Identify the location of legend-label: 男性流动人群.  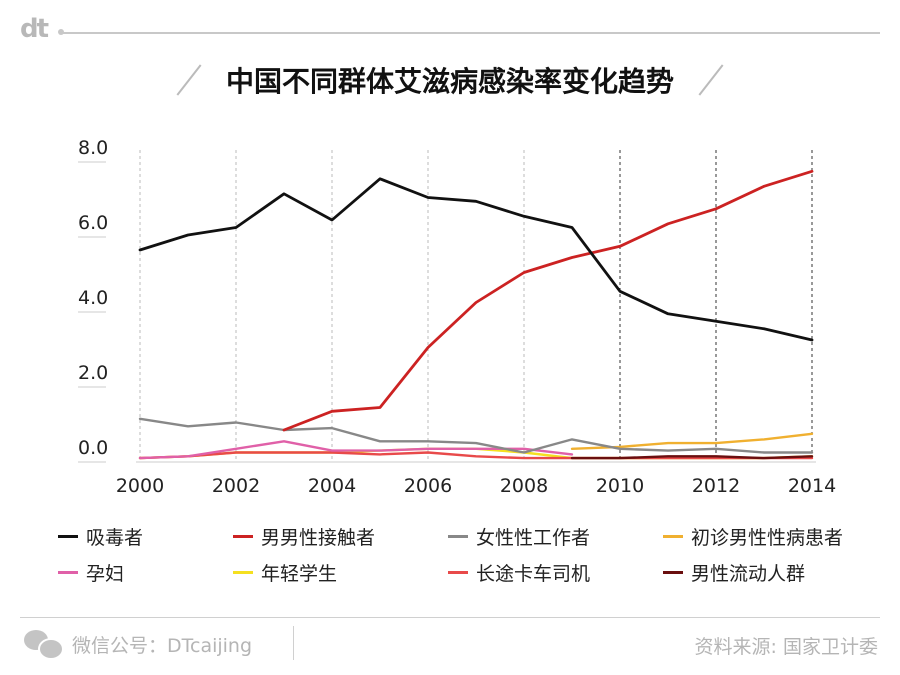
(748, 573).